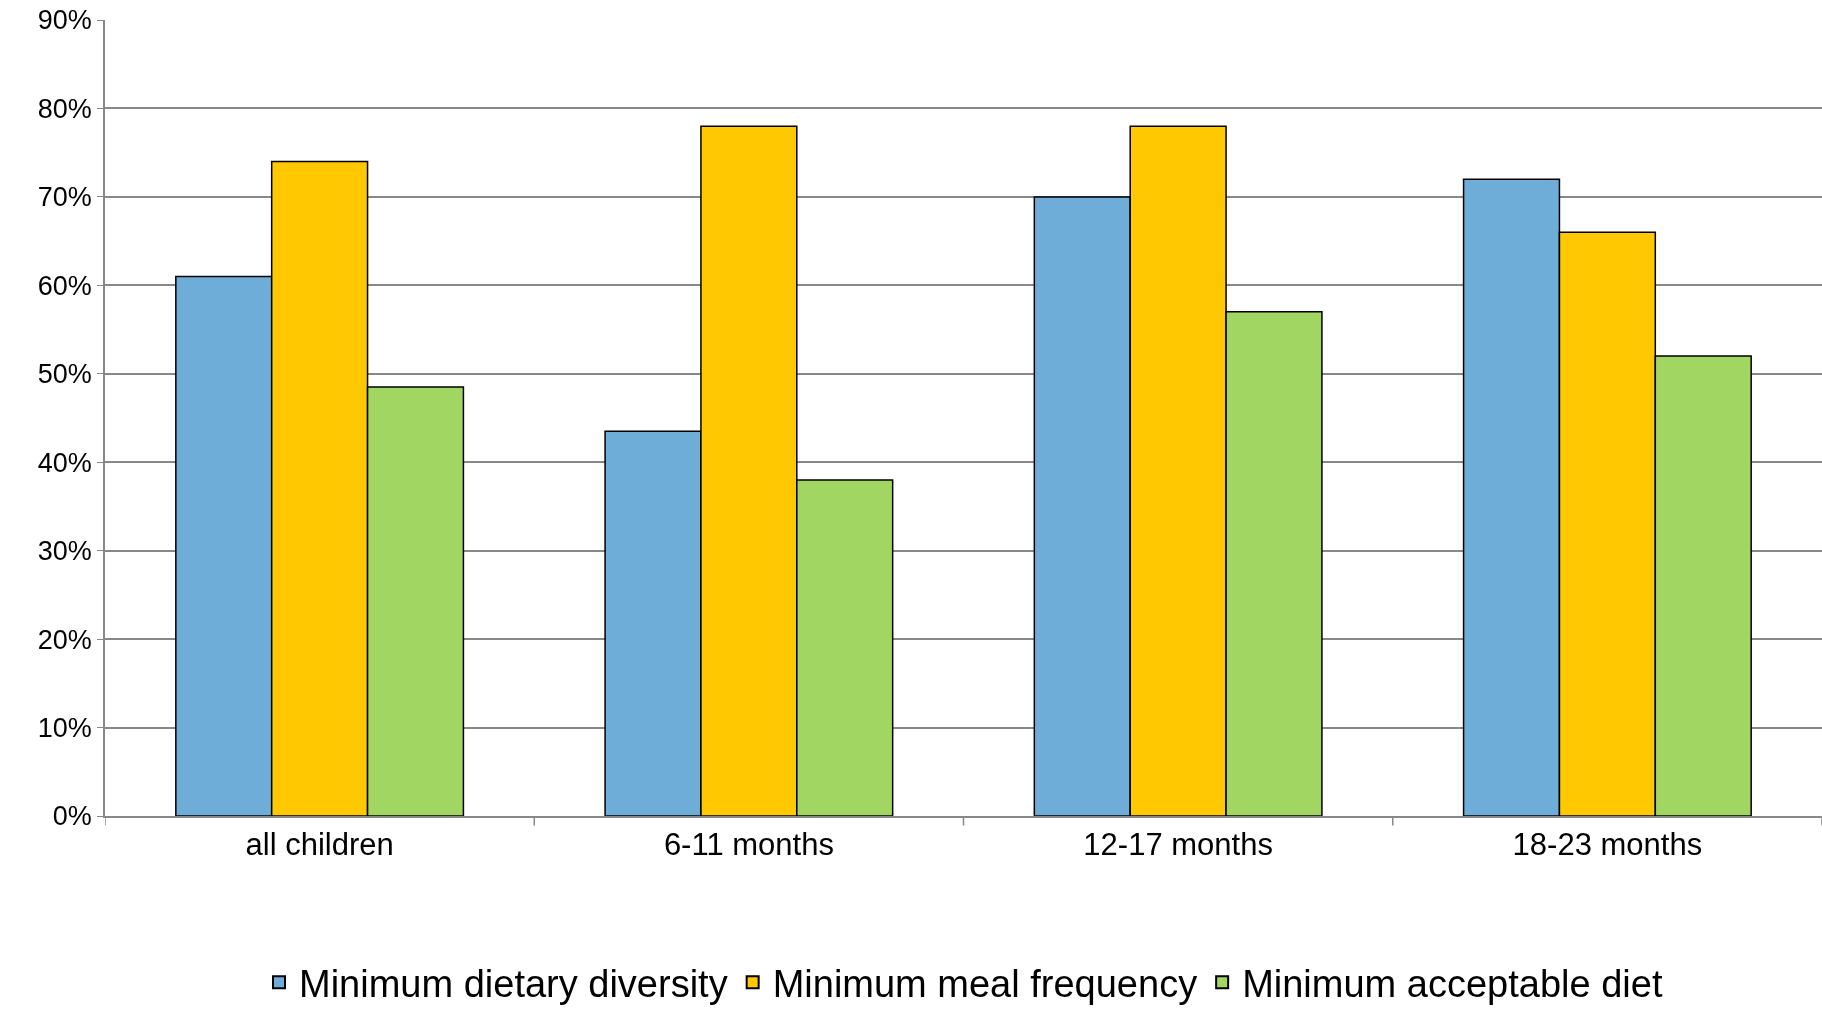  I want to click on y-tick-label: 80%, so click(64, 108).